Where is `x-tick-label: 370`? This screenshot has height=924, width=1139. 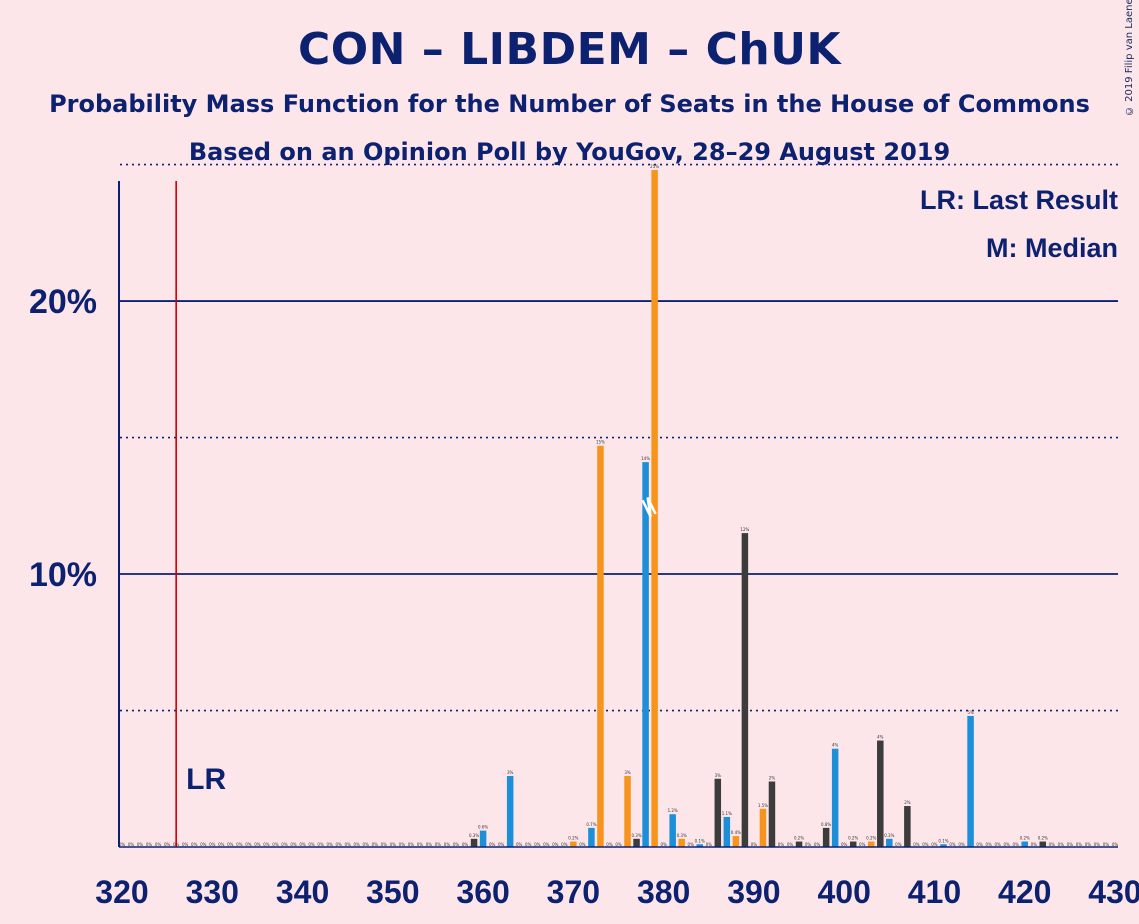 x-tick-label: 370 is located at coordinates (573, 892).